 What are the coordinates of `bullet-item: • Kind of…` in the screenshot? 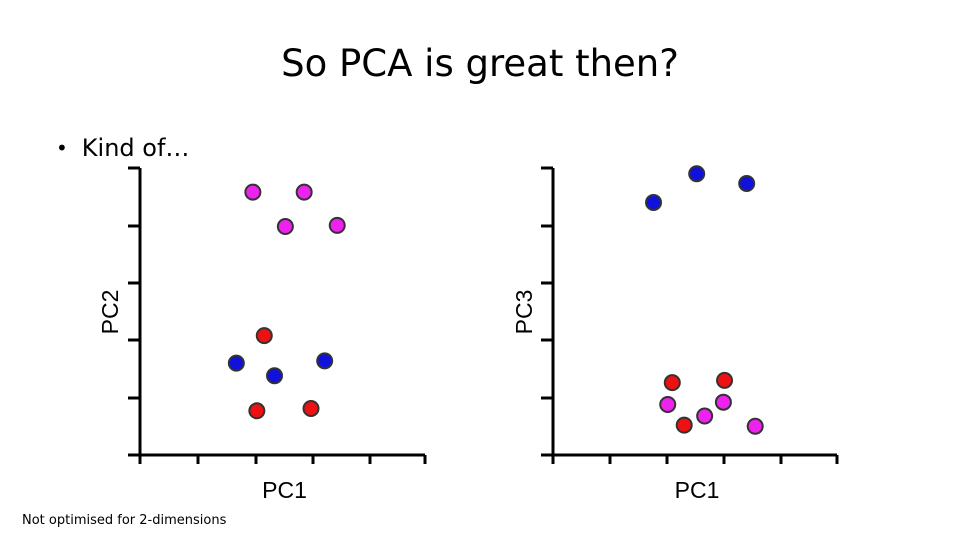 It's located at (122, 148).